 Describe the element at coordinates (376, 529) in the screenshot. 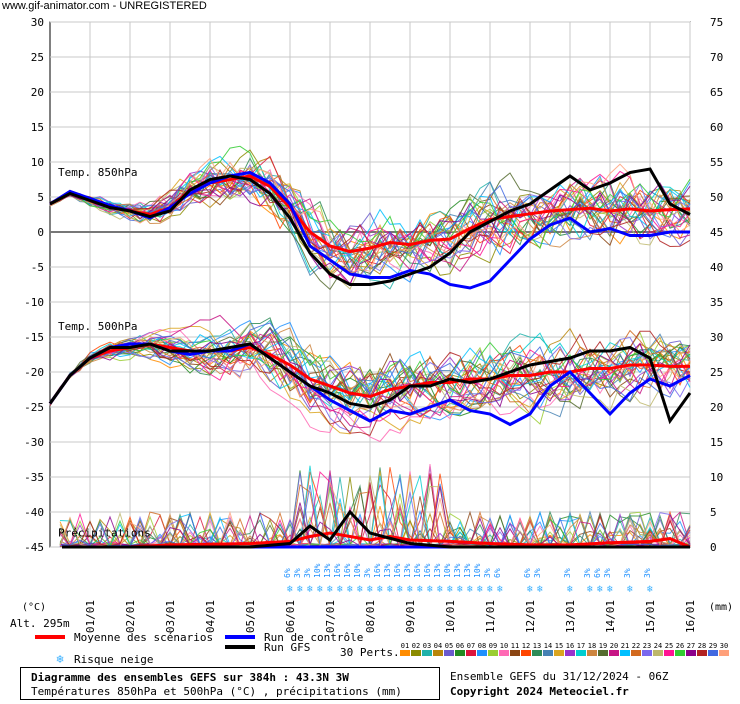

I see `gfs-series-precip` at that location.